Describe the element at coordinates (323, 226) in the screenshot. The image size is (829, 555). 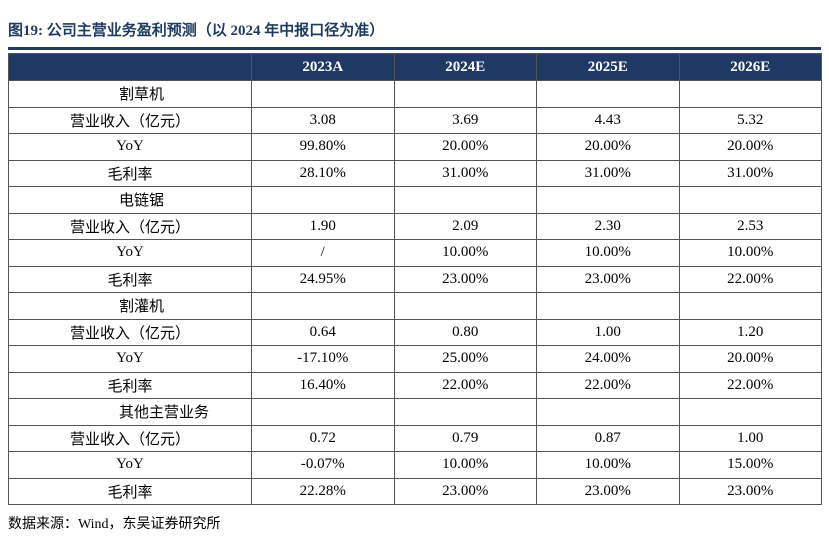
I see `value-cell: 1.90` at that location.